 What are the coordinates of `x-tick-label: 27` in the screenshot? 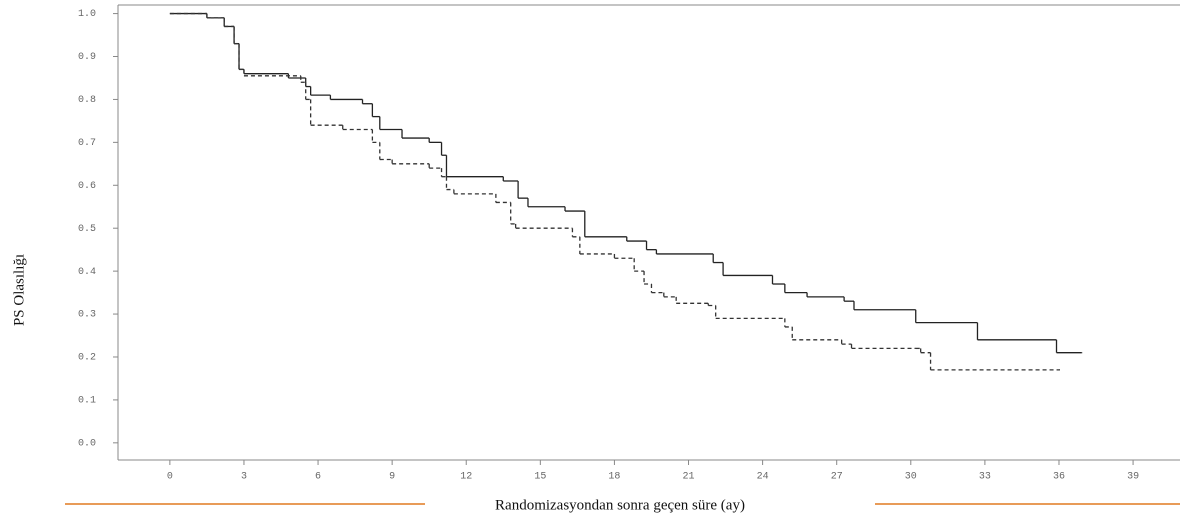 It's located at (837, 477).